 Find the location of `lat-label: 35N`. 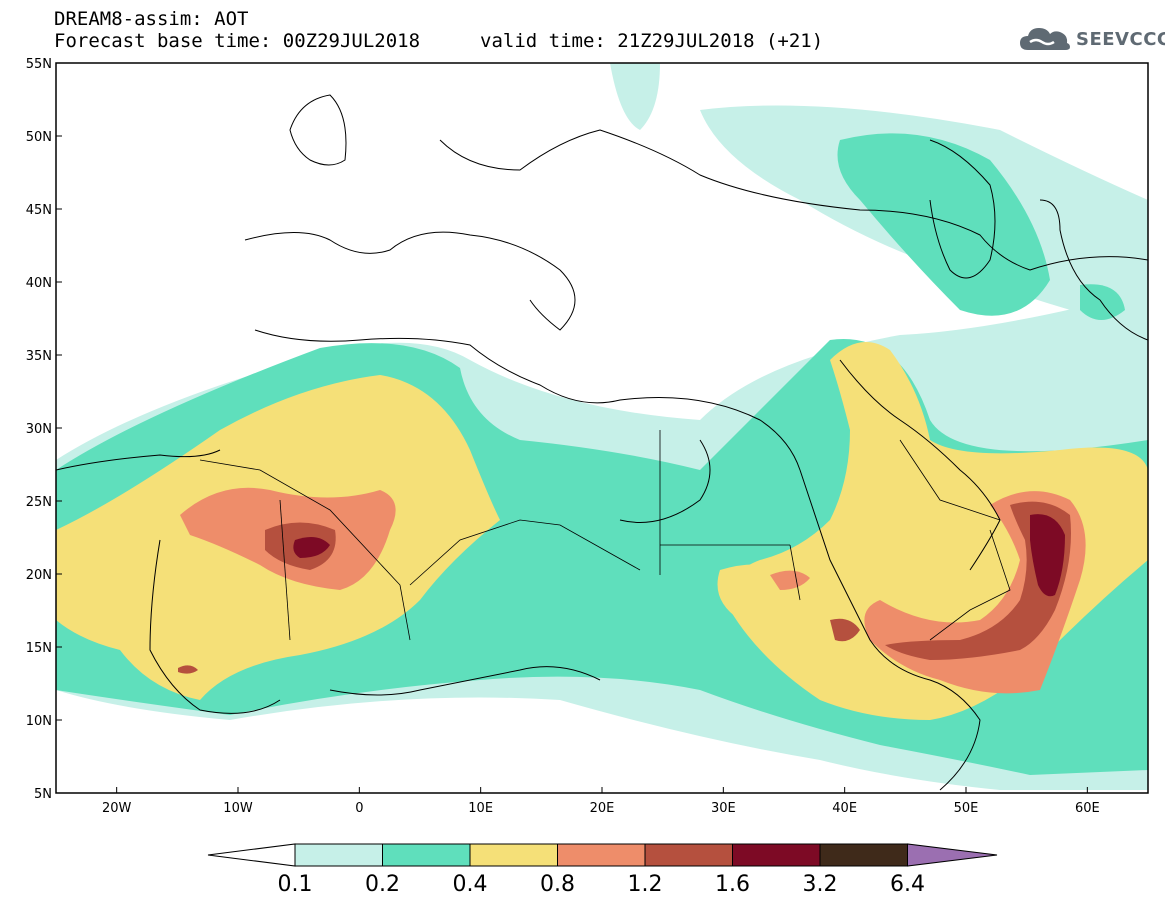

lat-label: 35N is located at coordinates (39, 356).